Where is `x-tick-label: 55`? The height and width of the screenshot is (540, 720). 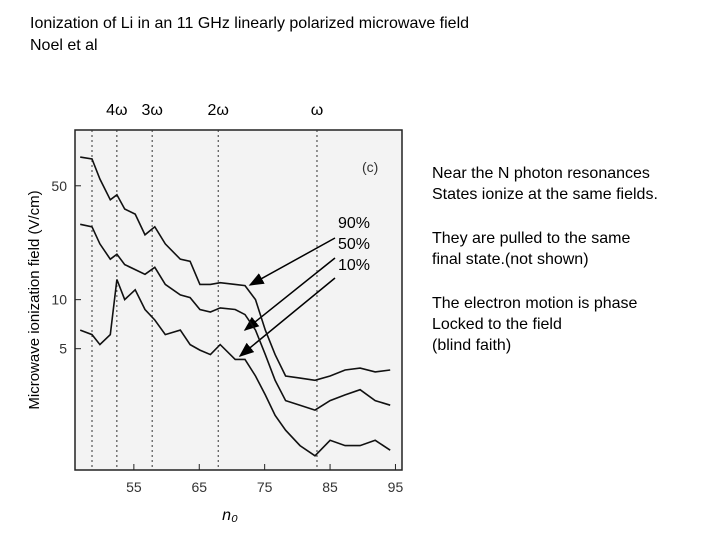
x-tick-label: 55 is located at coordinates (134, 487).